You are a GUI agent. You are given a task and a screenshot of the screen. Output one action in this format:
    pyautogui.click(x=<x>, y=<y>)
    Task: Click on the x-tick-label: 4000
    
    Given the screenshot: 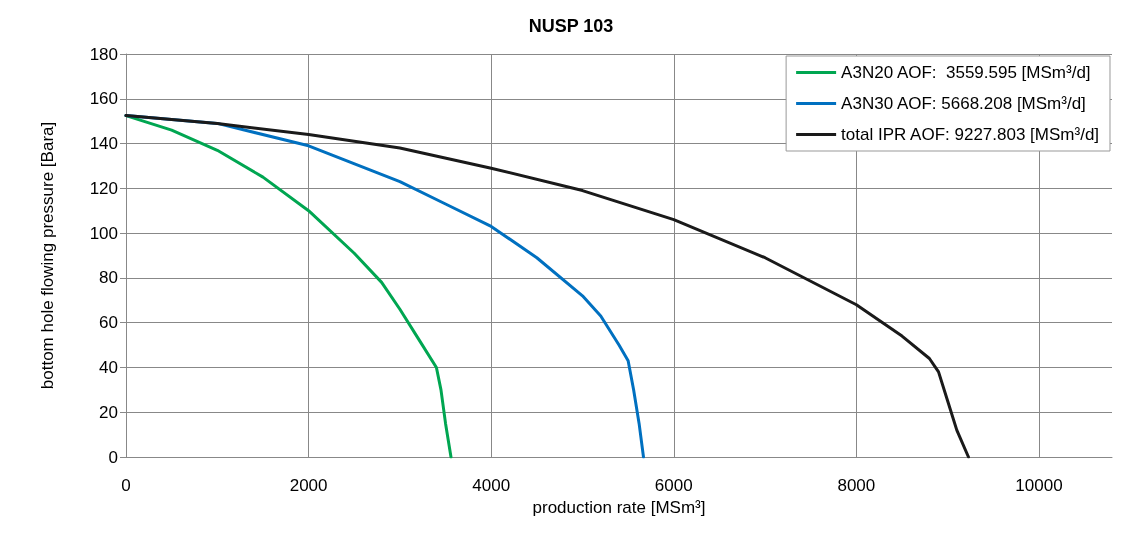 What is the action you would take?
    pyautogui.click(x=491, y=485)
    